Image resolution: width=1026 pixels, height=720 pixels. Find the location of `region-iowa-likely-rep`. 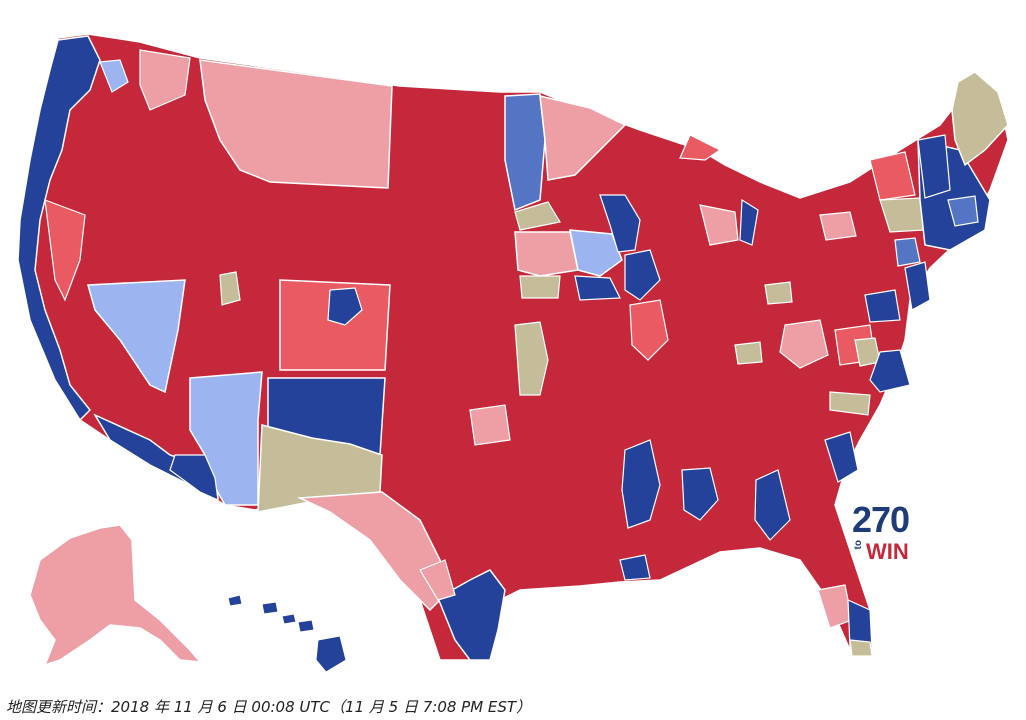

region-iowa-likely-rep is located at coordinates (546, 254).